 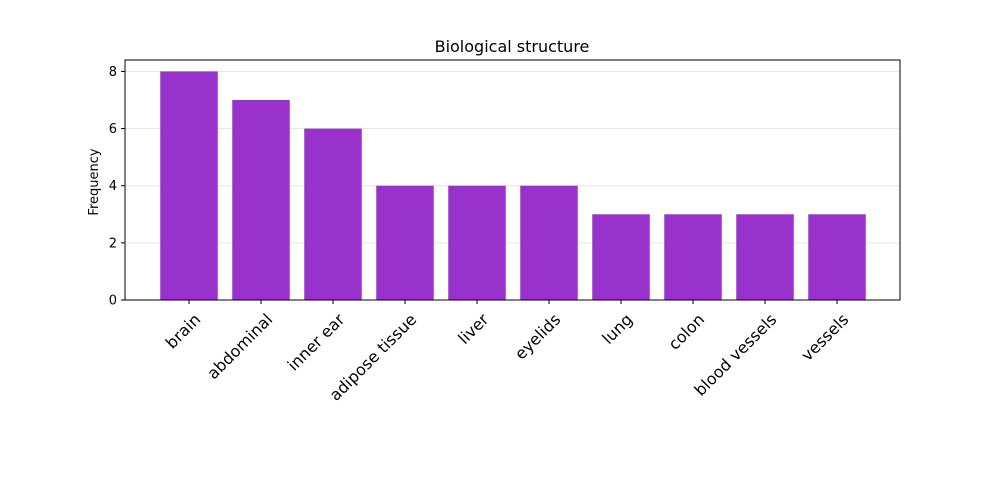 What do you see at coordinates (261, 200) in the screenshot?
I see `bar-abdominal` at bounding box center [261, 200].